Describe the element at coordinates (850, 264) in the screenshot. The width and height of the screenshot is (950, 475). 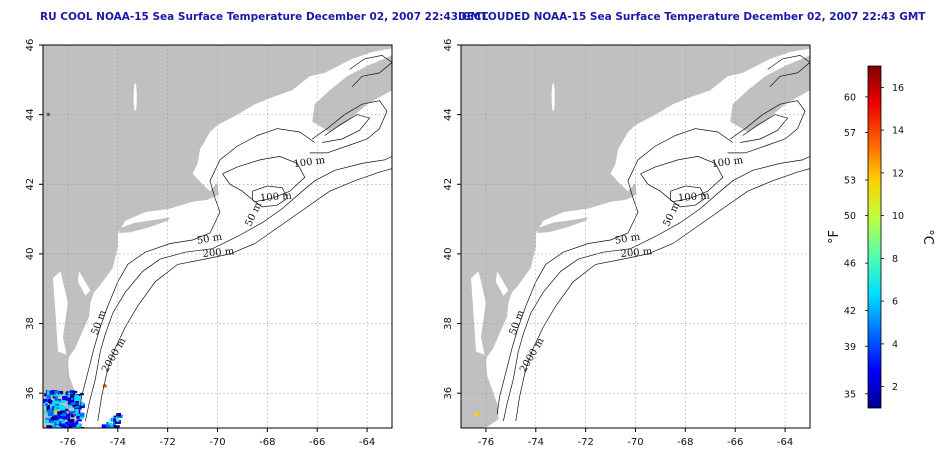
I see `fahrenheit-tick-label: 46` at that location.